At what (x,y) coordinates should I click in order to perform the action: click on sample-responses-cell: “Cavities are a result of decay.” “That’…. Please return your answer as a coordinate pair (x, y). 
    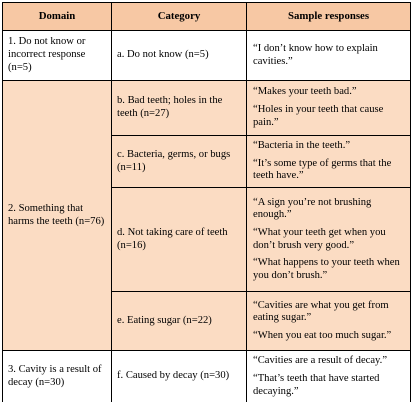
    Looking at the image, I should click on (328, 376).